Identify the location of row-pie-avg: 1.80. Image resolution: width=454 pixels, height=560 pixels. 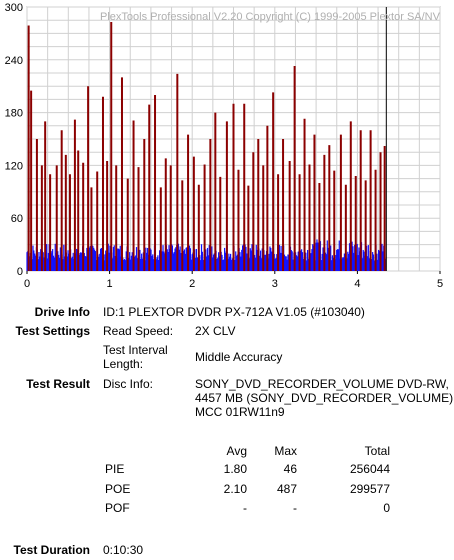
(235, 469).